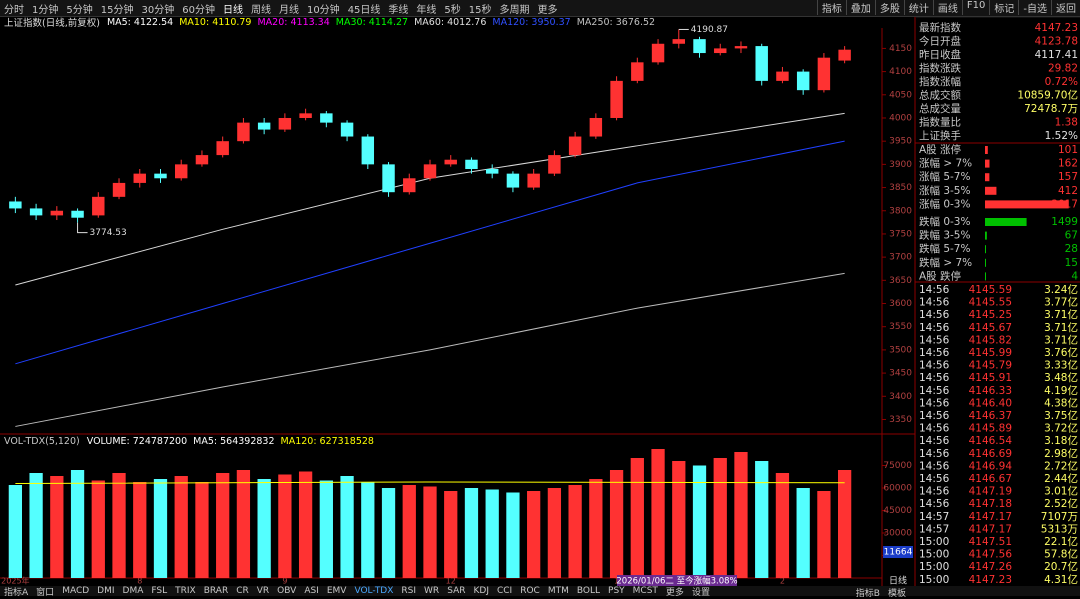 The image size is (1080, 599). What do you see at coordinates (398, 10) in the screenshot?
I see `period-button: 季线` at bounding box center [398, 10].